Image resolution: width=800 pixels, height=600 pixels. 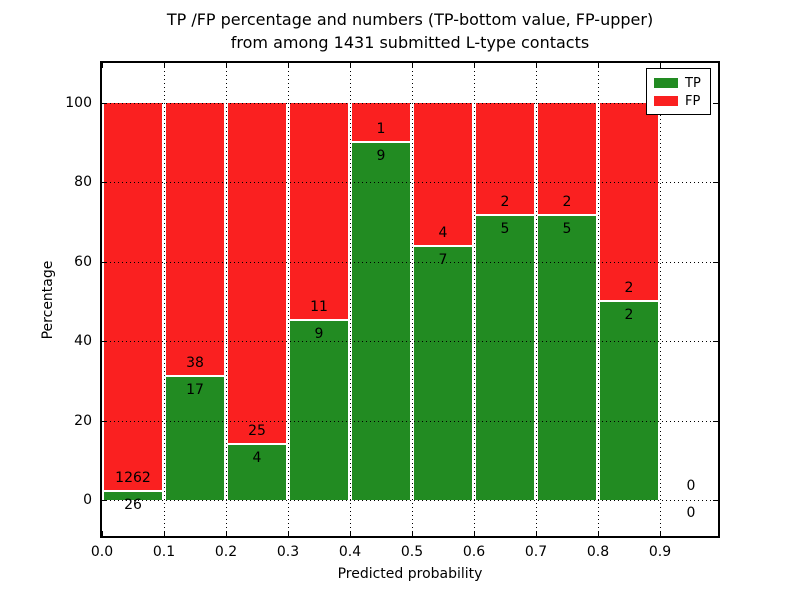 I want to click on y-tick-label: 60, so click(x=83, y=262).